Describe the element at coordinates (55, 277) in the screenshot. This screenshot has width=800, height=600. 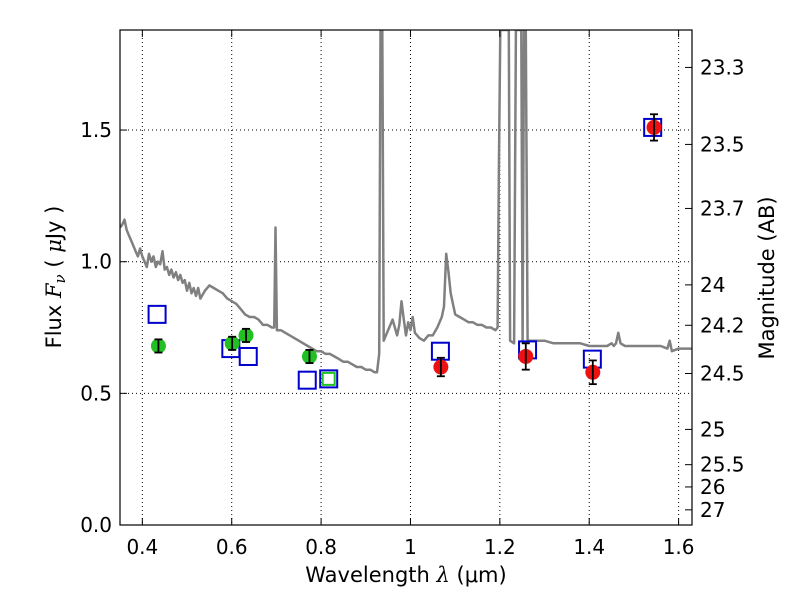
I see `y-axis-label: Flux Fν ( μJy )` at that location.